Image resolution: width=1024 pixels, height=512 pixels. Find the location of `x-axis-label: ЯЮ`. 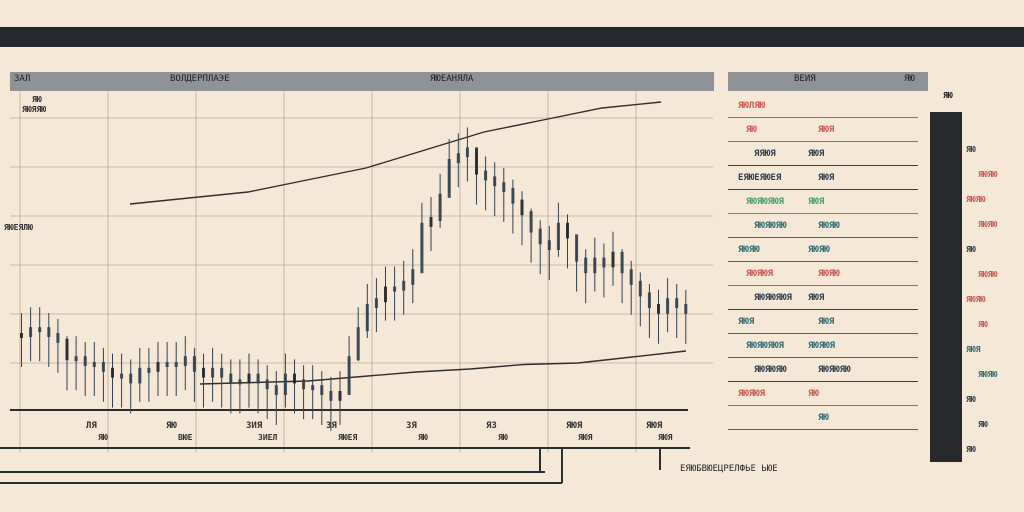

x-axis-label: ЯЮ is located at coordinates (171, 426).